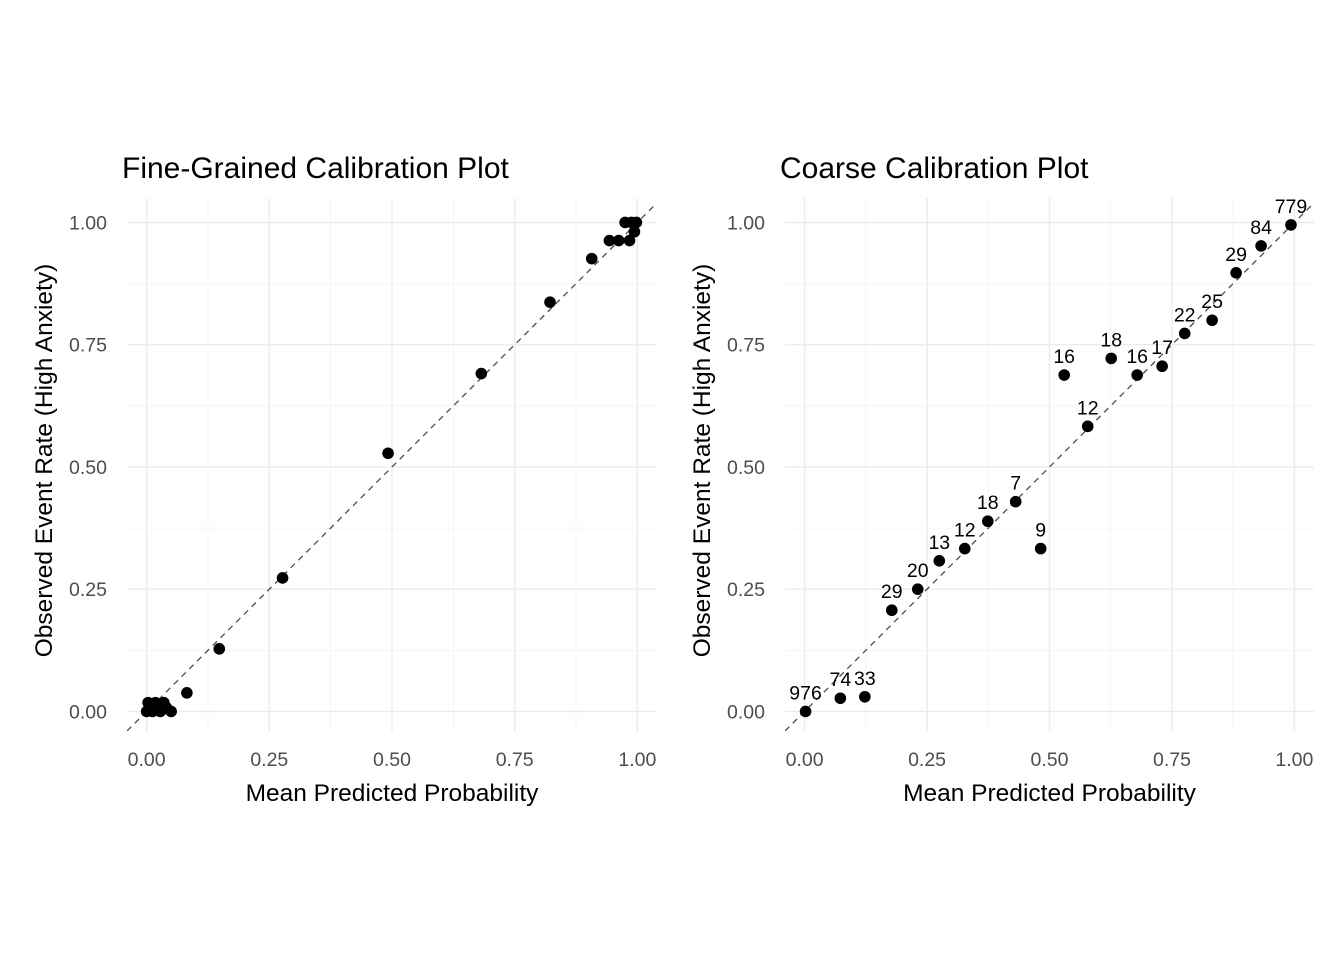 The height and width of the screenshot is (965, 1344). I want to click on point-count-label: 976, so click(805, 693).